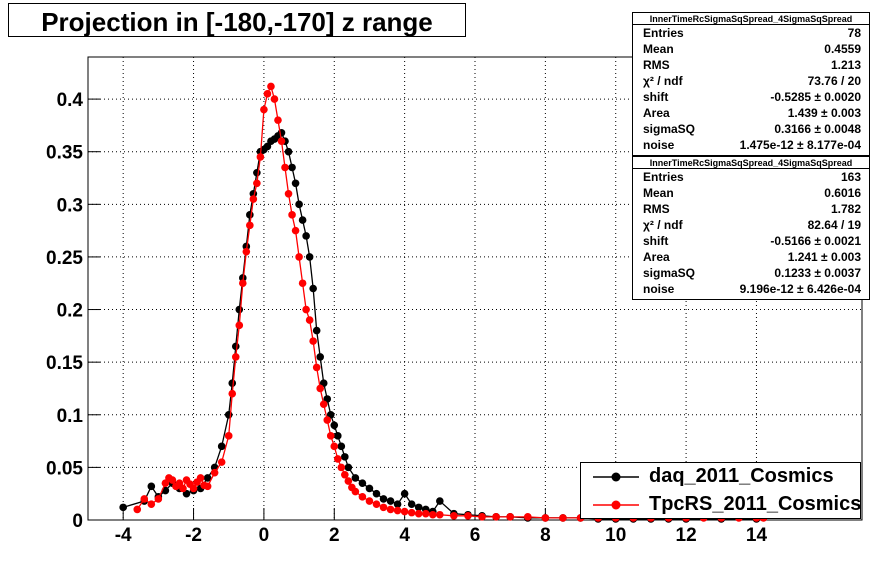  Describe the element at coordinates (70, 311) in the screenshot. I see `y-tick-label: 0.2` at that location.